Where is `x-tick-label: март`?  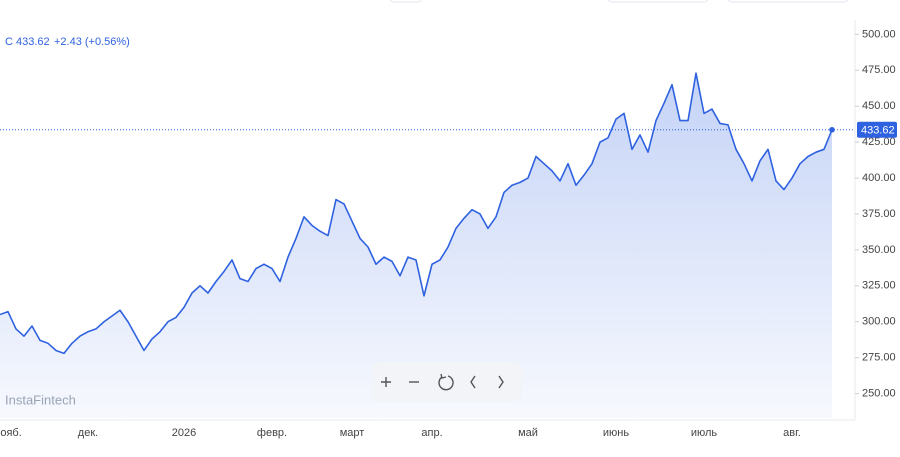 x-tick-label: март is located at coordinates (352, 433).